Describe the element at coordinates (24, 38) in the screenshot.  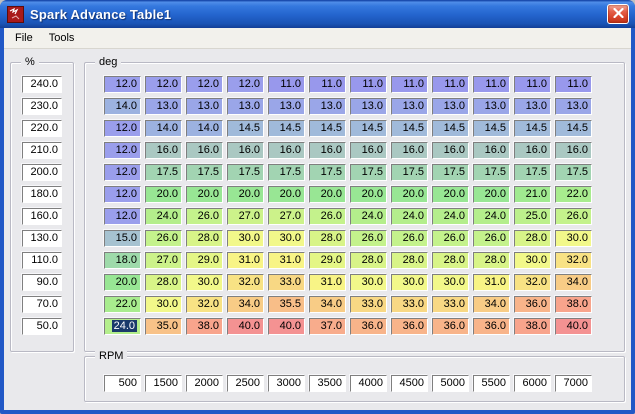
I see `menu-file: File` at that location.